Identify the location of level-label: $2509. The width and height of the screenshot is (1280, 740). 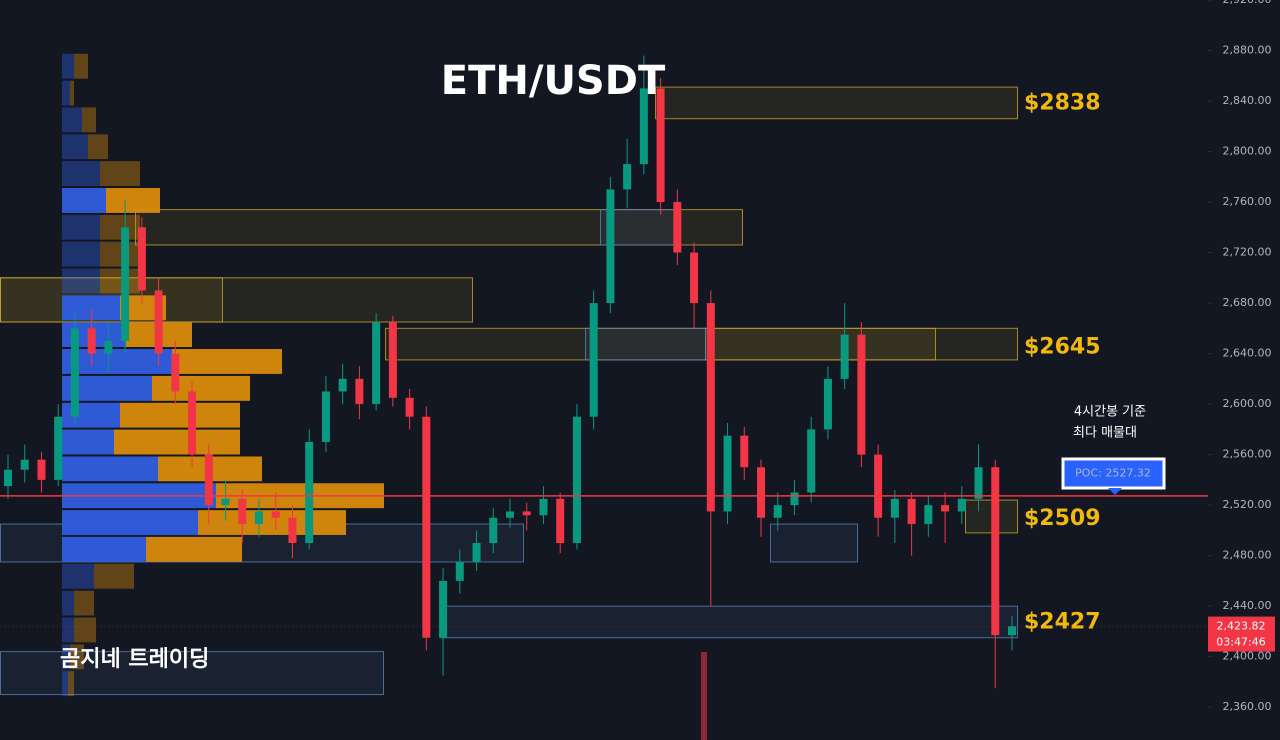
(1062, 518).